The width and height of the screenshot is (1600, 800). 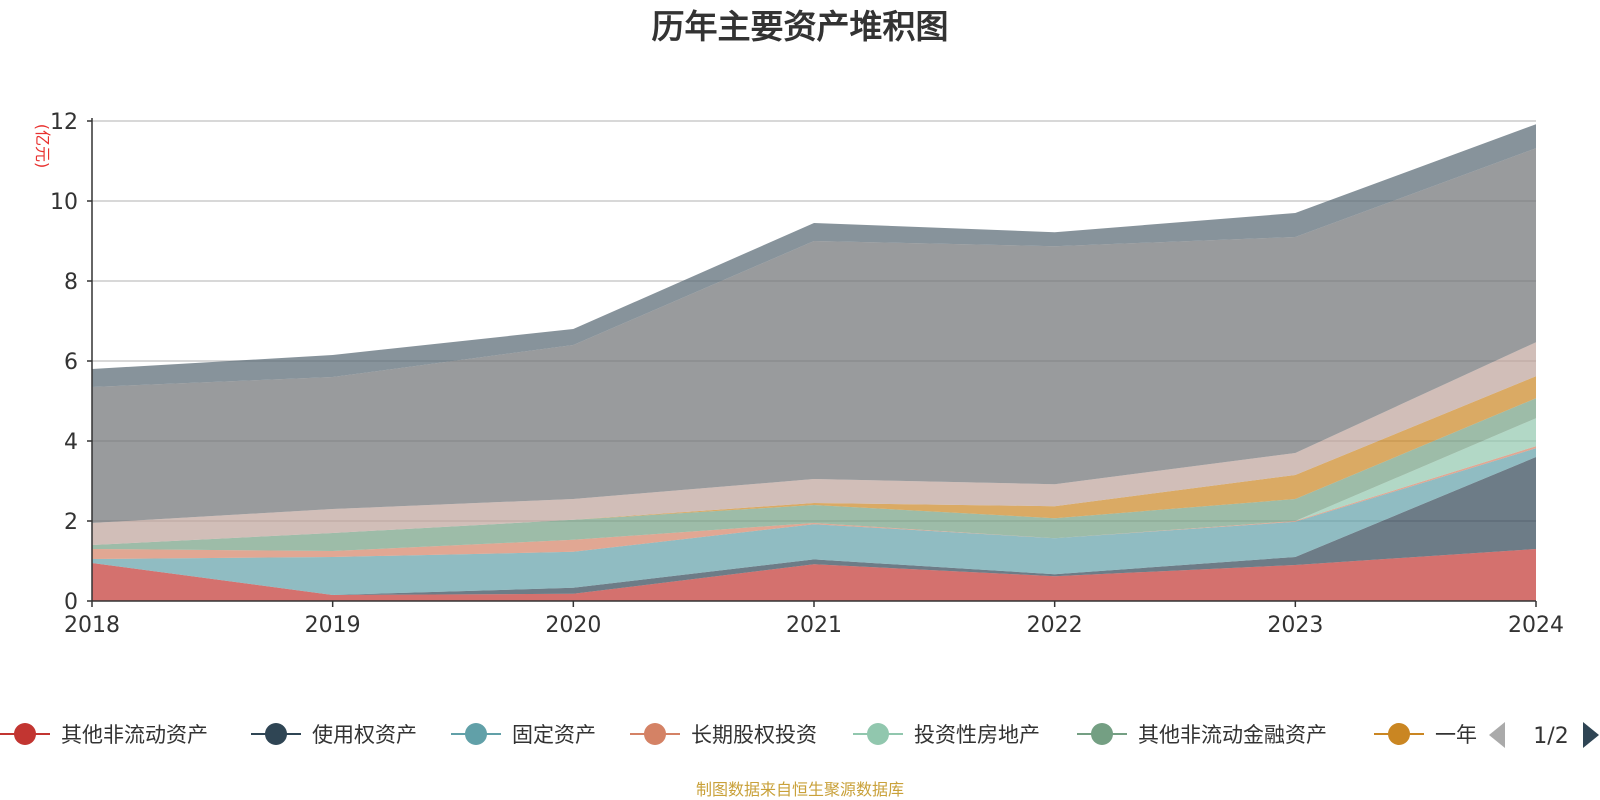 What do you see at coordinates (71, 282) in the screenshot?
I see `y-tick-label-4: 8` at bounding box center [71, 282].